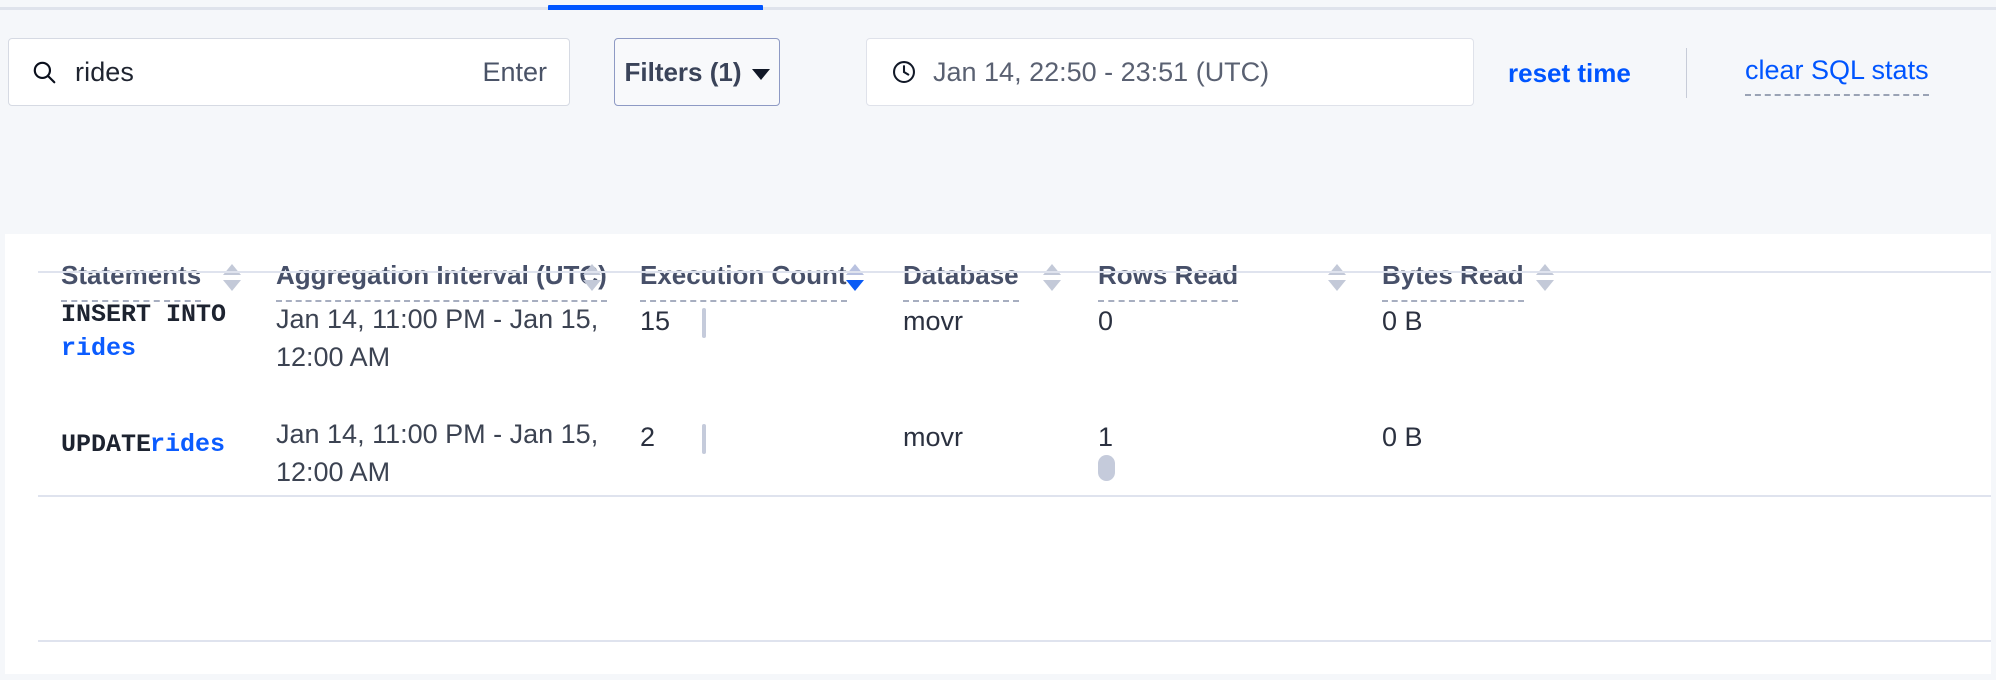 The height and width of the screenshot is (680, 1996). Describe the element at coordinates (105, 71) in the screenshot. I see `search-input-value: rides` at that location.